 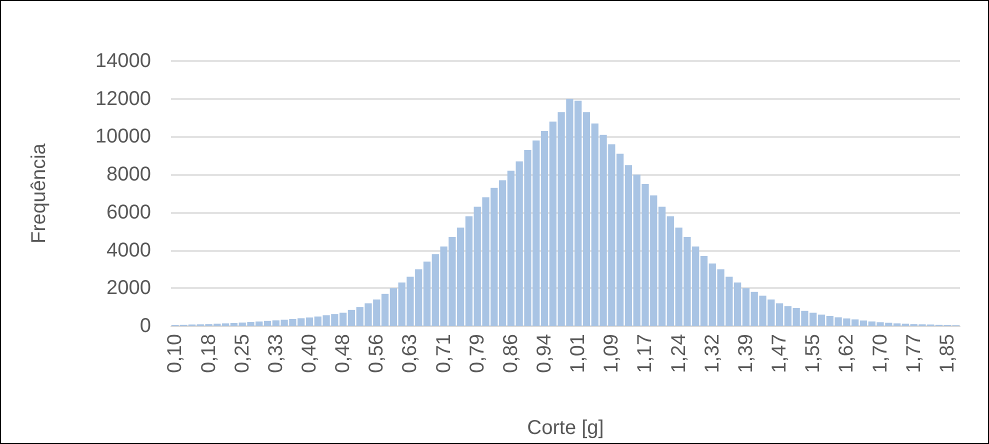 I want to click on y-axis-title: Frequência, so click(x=39, y=193).